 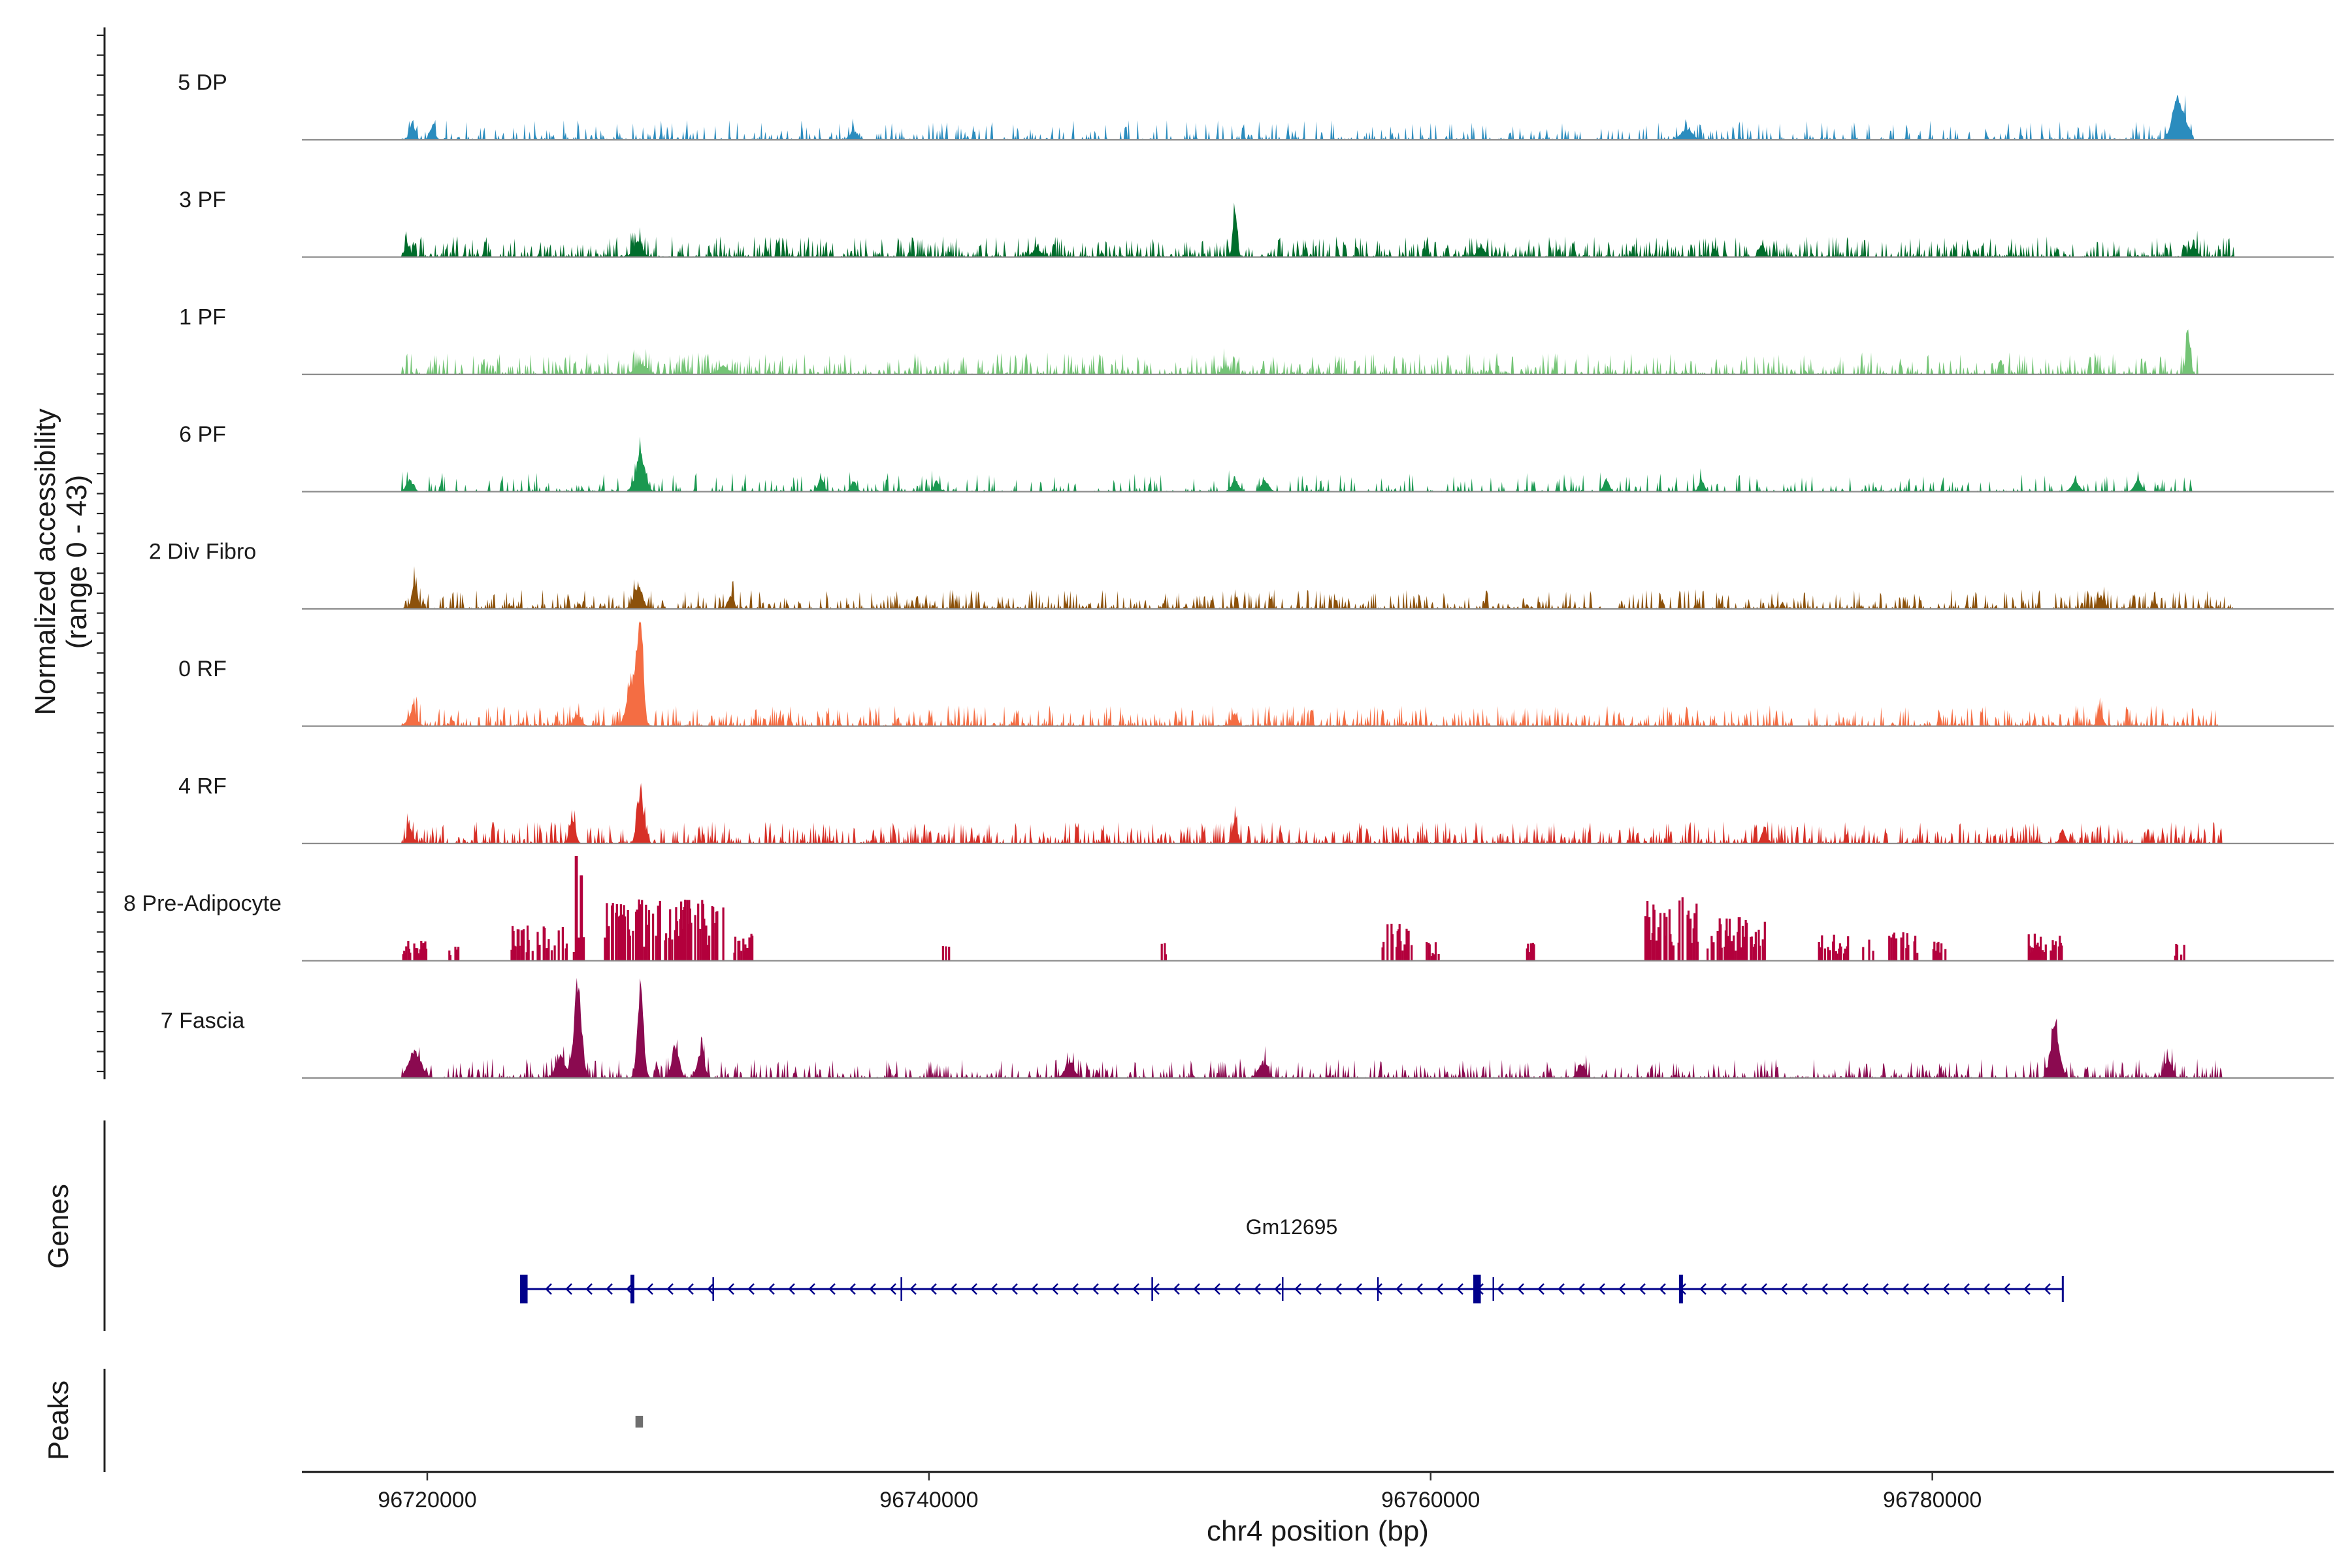 What do you see at coordinates (202, 669) in the screenshot?
I see `track-label: 0 RF` at bounding box center [202, 669].